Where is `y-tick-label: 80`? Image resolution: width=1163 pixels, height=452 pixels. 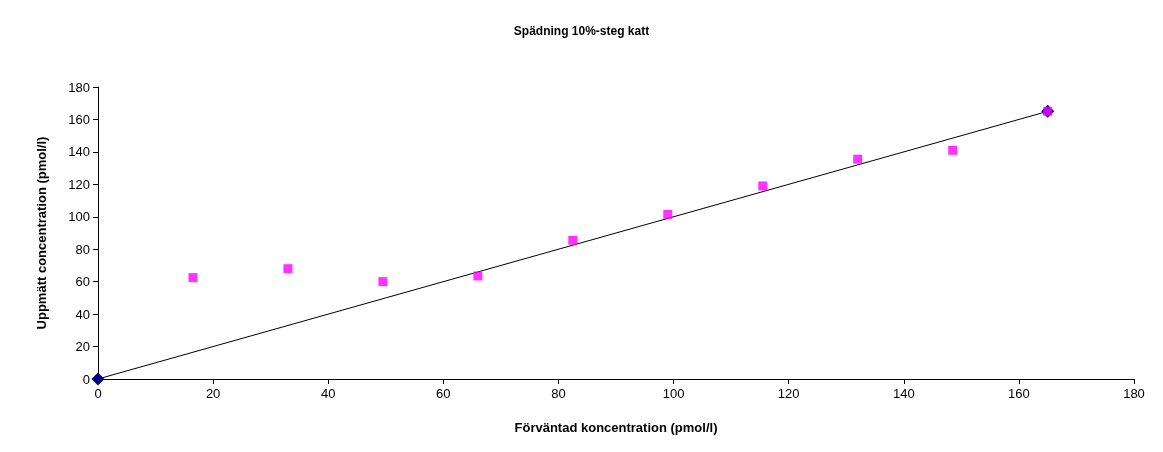
y-tick-label: 80 is located at coordinates (82, 249).